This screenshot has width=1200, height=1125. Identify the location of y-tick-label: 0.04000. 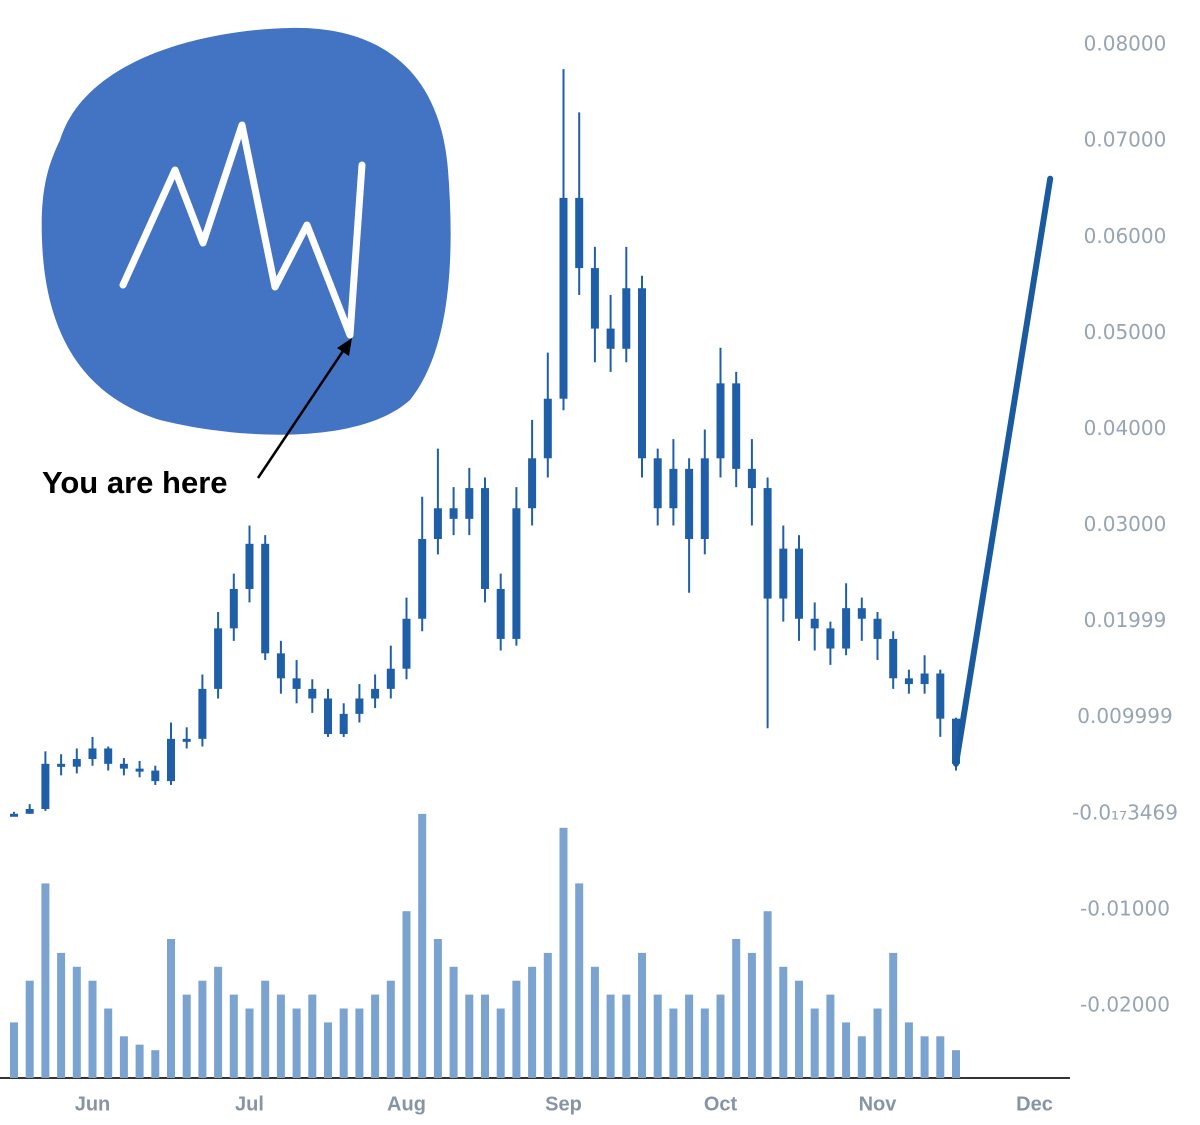
(1125, 428).